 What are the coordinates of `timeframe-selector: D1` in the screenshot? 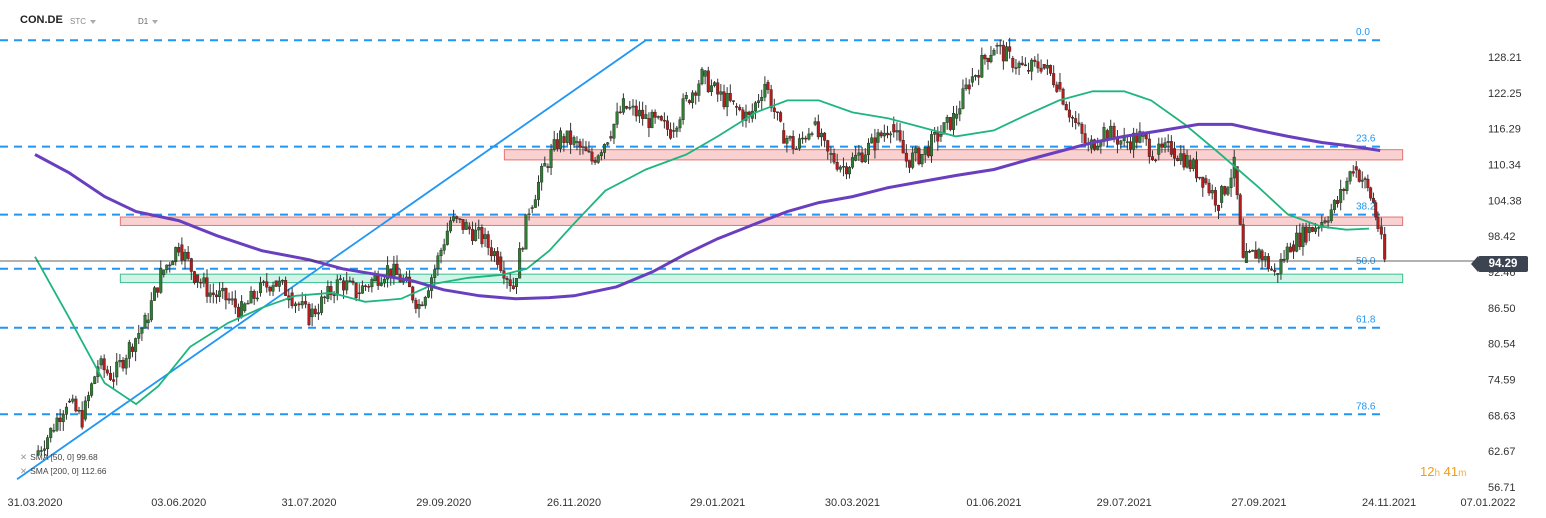 It's located at (148, 21).